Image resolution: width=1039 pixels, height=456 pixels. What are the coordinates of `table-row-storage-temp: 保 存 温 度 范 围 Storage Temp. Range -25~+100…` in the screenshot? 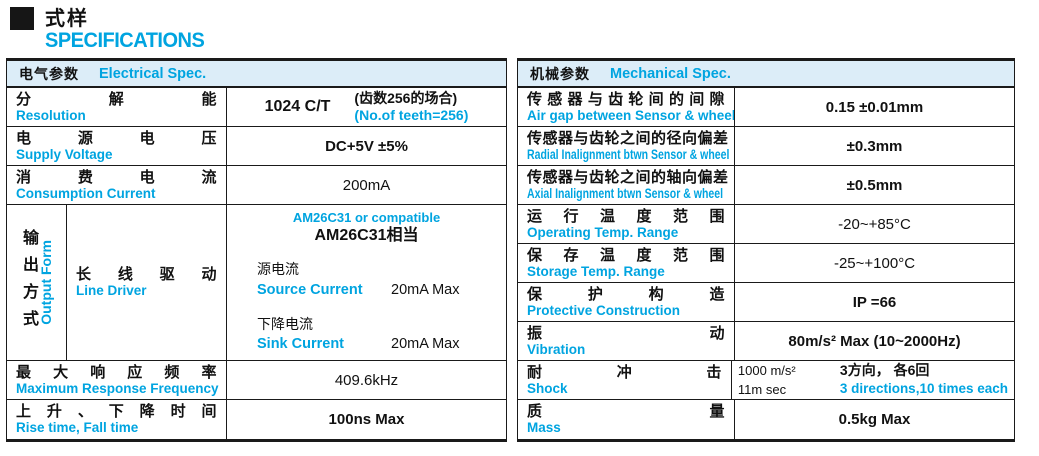 It's located at (766, 263).